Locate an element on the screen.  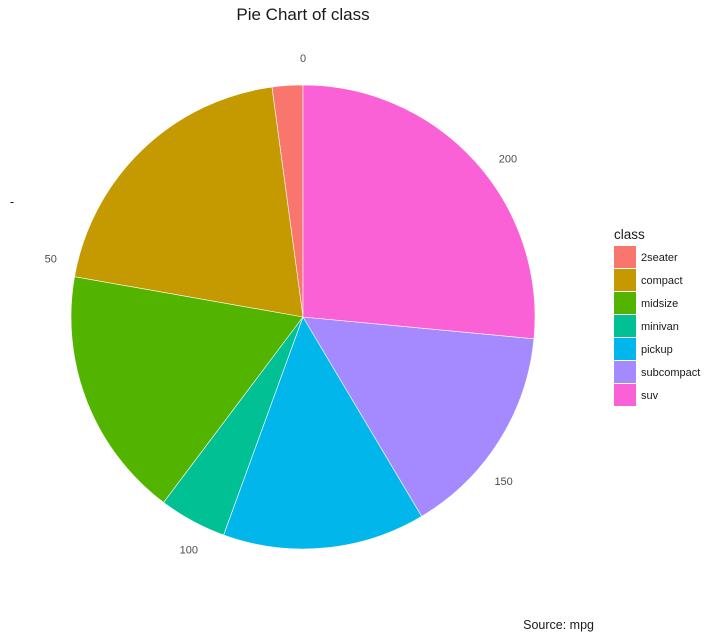
tick-label: 150 is located at coordinates (503, 482).